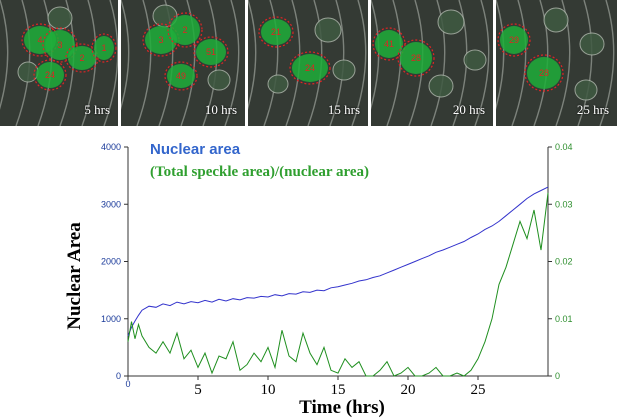 This screenshot has width=617, height=419. I want to click on x-tick-label: 25, so click(478, 390).